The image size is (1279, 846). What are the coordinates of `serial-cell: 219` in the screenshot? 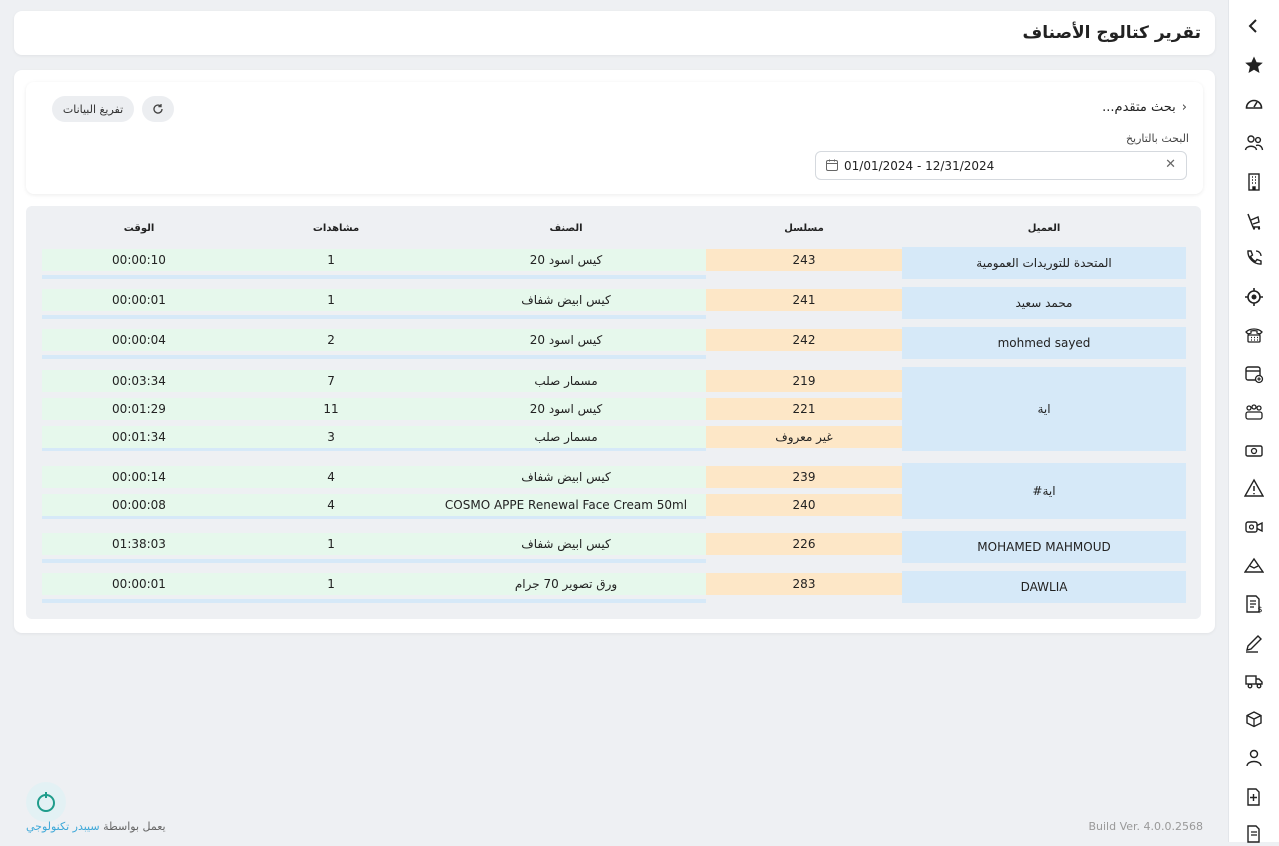 It's located at (804, 381).